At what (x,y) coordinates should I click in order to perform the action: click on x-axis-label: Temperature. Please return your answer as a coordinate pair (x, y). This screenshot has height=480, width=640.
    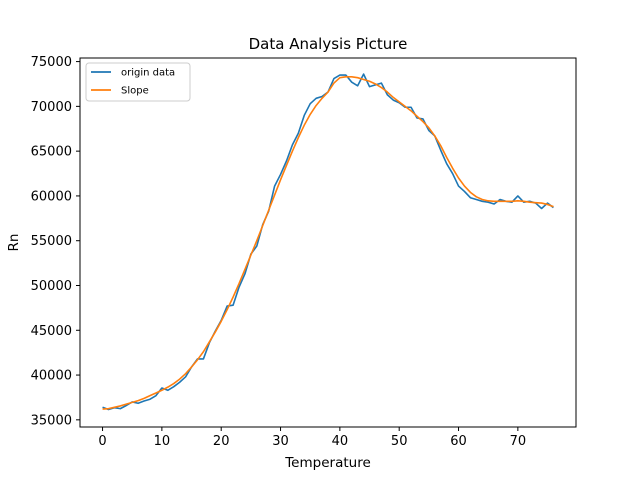
    Looking at the image, I should click on (327, 463).